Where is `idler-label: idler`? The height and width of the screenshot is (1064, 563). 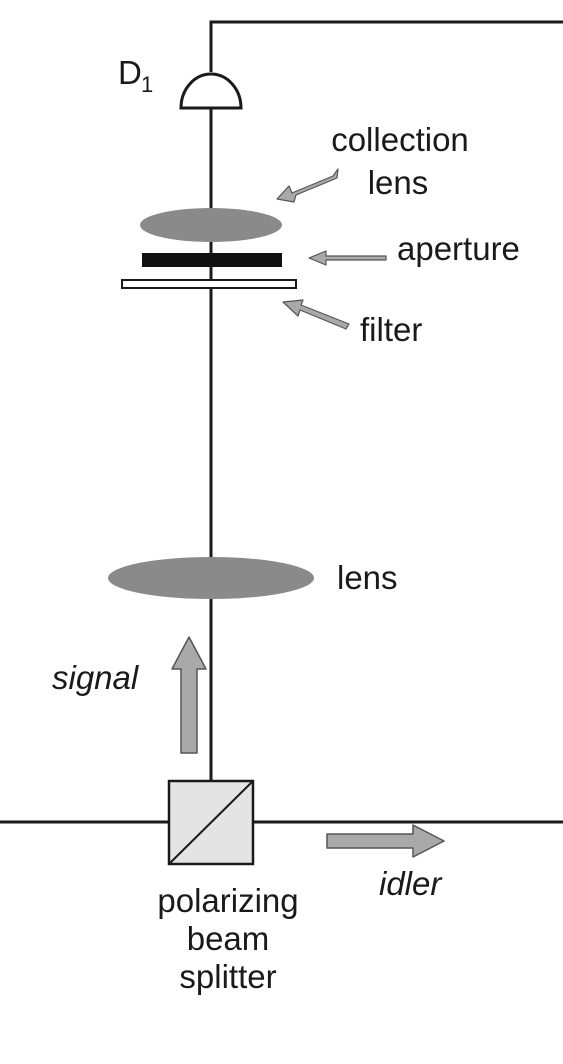 idler-label: idler is located at coordinates (411, 883).